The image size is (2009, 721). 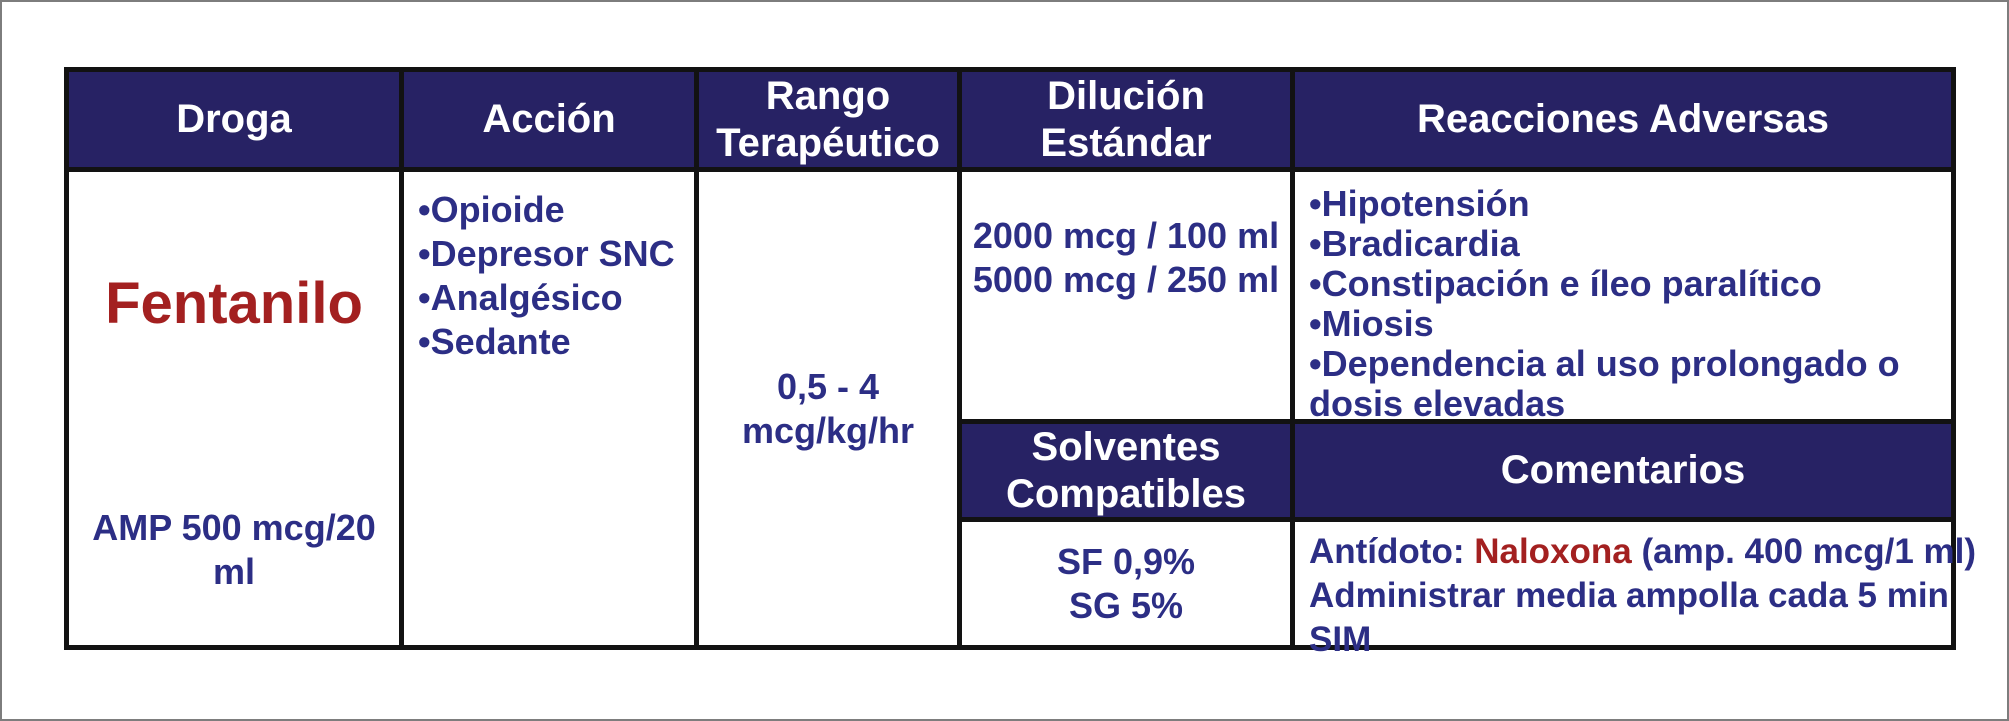 I want to click on comment-line: Administrar media ampolla cada 5 min, so click(x=1629, y=595).